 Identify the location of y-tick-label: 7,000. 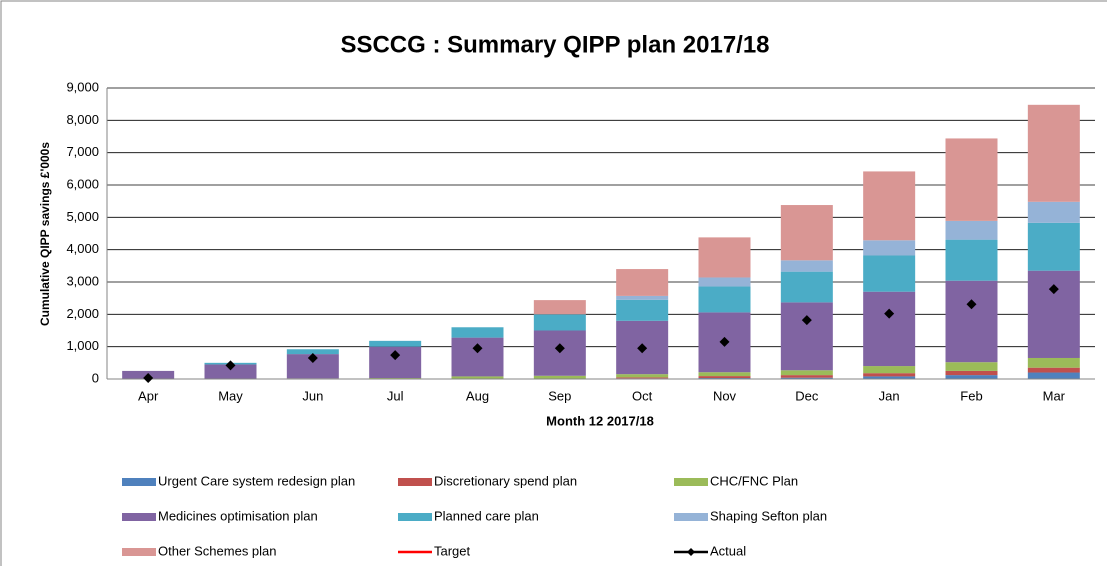
(82, 151).